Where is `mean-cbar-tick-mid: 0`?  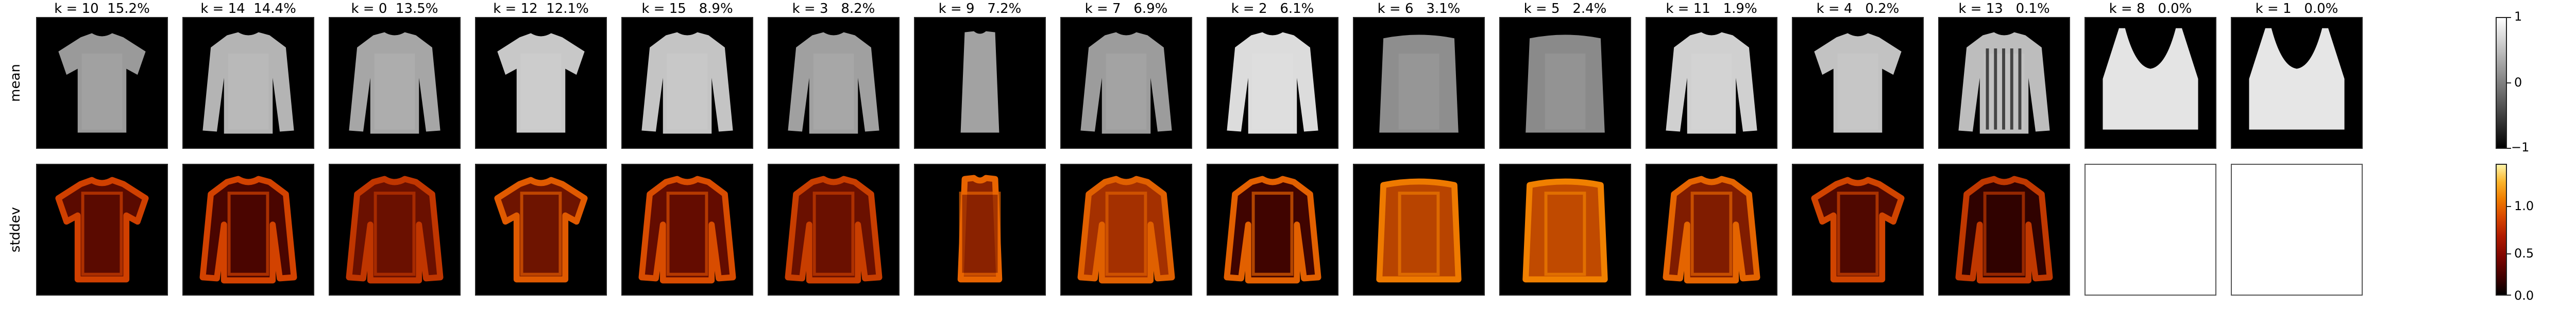
mean-cbar-tick-mid: 0 is located at coordinates (2518, 82).